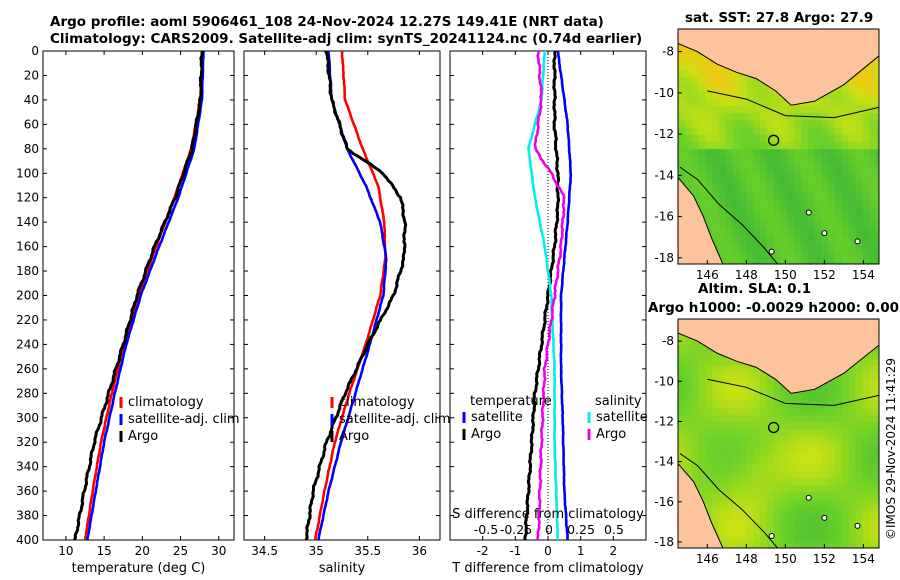 The width and height of the screenshot is (900, 580). I want to click on y-tick-label: 300, so click(27, 418).